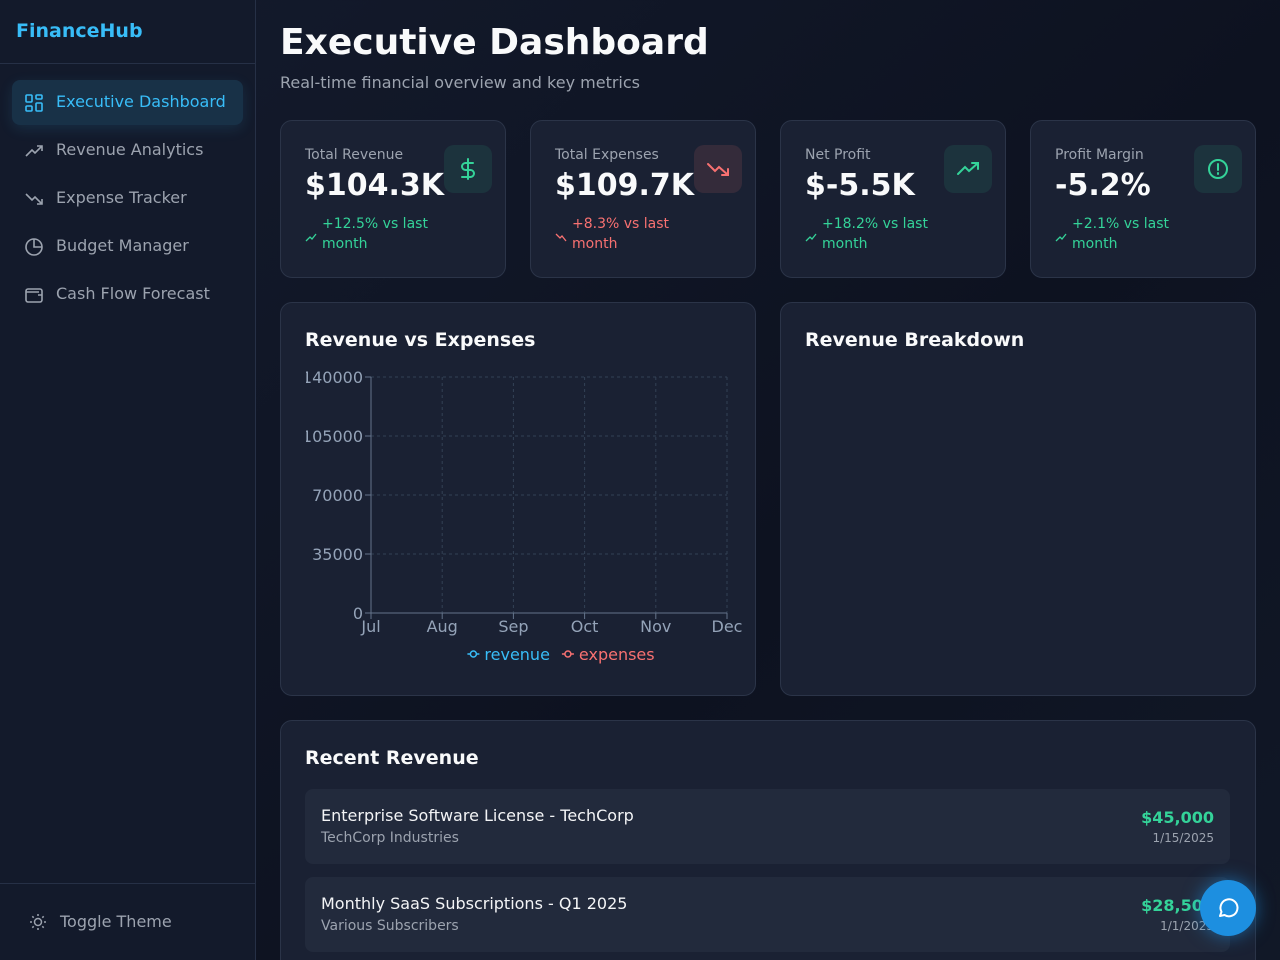 The image size is (1280, 960). What do you see at coordinates (354, 155) in the screenshot?
I see `stat-label: Total Revenue` at bounding box center [354, 155].